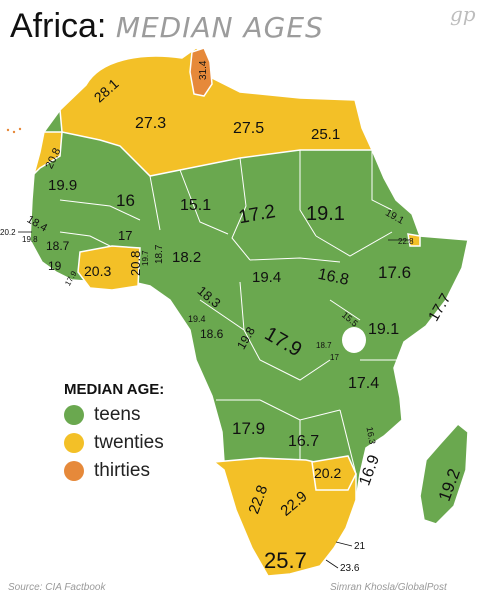  I want to click on label-gabon: 18.6, so click(212, 334).